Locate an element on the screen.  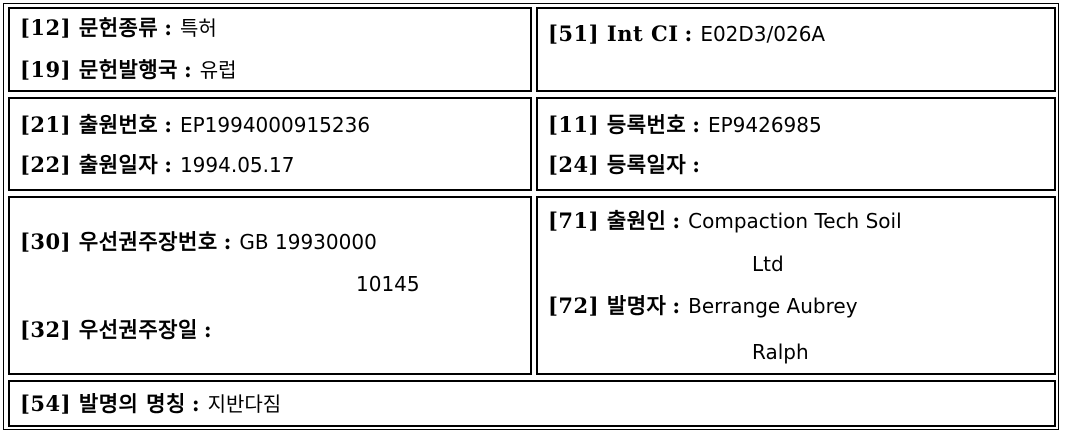
doc-type-row: [12] 문헌종류: 특허 is located at coordinates (118, 28).